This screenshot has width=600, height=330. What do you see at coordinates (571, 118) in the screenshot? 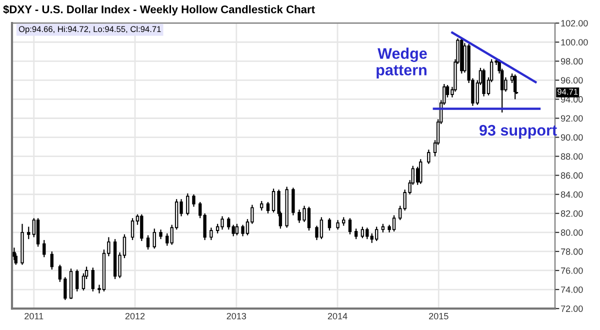
I see `y-tick-label: 92.00` at bounding box center [571, 118].